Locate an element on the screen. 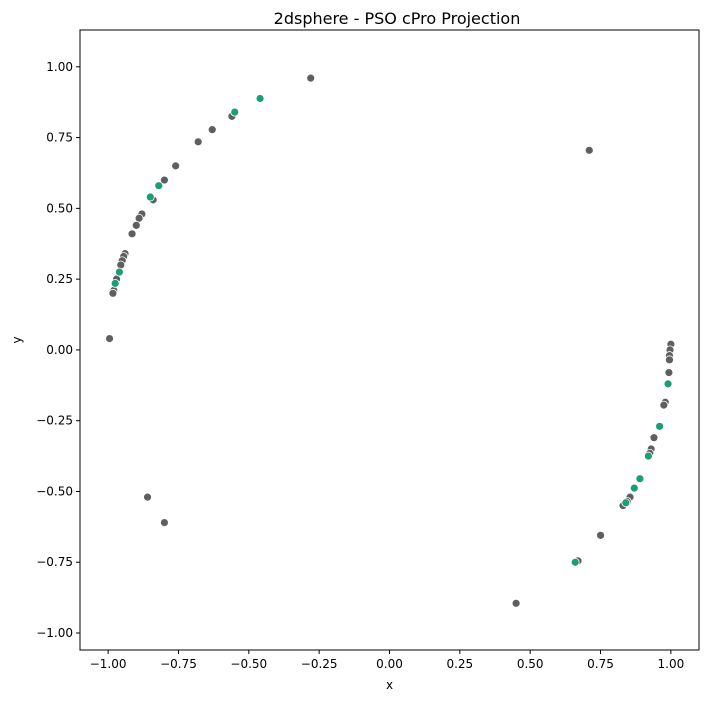 The height and width of the screenshot is (701, 707). x-tick-label: −0.50 is located at coordinates (248, 664).